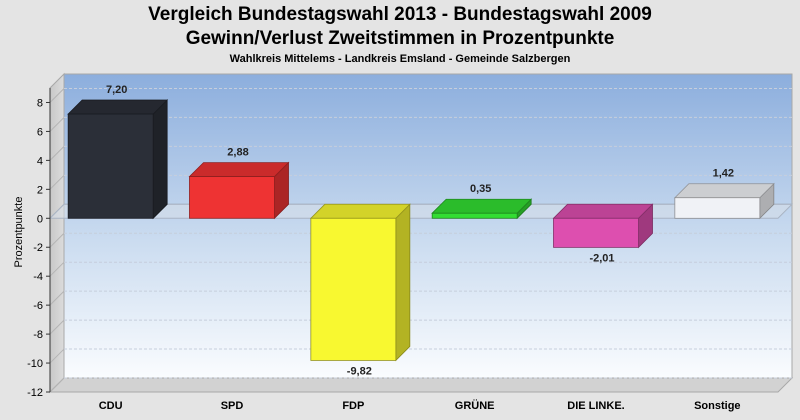 This screenshot has width=800, height=420. I want to click on y-tick-label: -10, so click(35, 364).